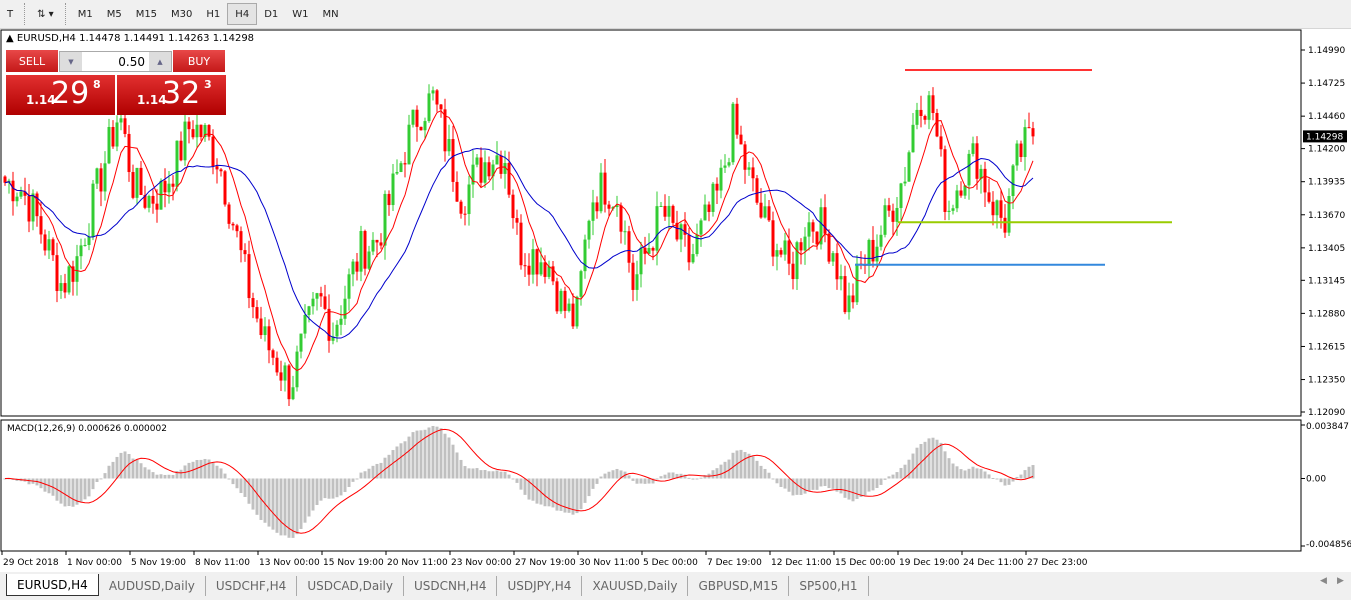 The height and width of the screenshot is (600, 1351). Describe the element at coordinates (160, 61) in the screenshot. I see `lot-increase-icon: ▲` at that location.